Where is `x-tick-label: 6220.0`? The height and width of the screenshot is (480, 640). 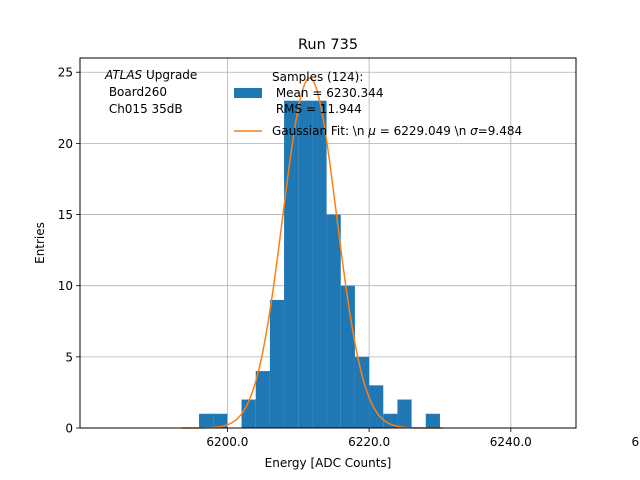
x-tick-label: 6220.0 is located at coordinates (369, 442).